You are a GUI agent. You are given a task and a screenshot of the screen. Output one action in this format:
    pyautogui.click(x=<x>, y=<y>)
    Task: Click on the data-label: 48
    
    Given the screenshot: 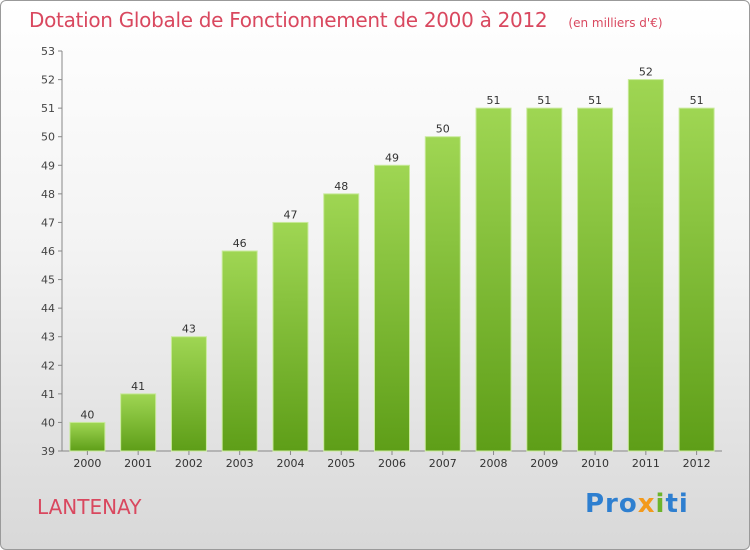 What is the action you would take?
    pyautogui.click(x=341, y=186)
    